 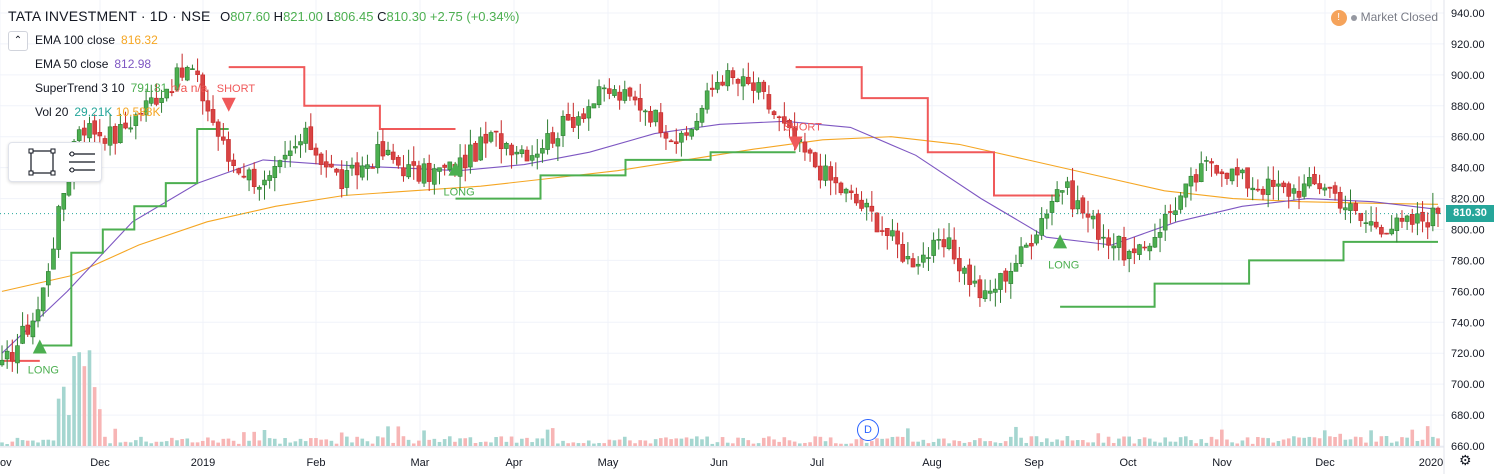 What do you see at coordinates (1468, 76) in the screenshot?
I see `y-tick-label: 900.00` at bounding box center [1468, 76].